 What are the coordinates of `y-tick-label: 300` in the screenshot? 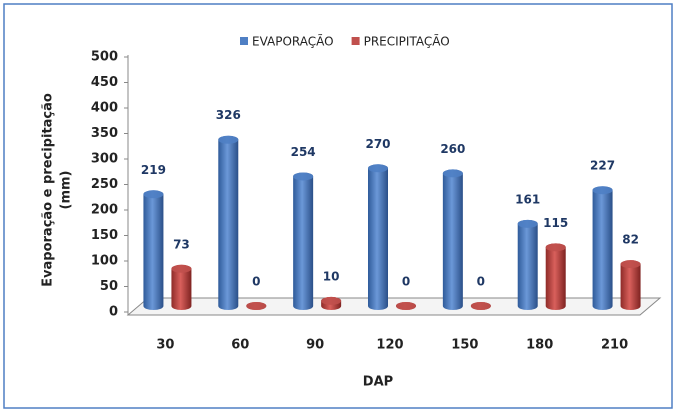 It's located at (104, 159).